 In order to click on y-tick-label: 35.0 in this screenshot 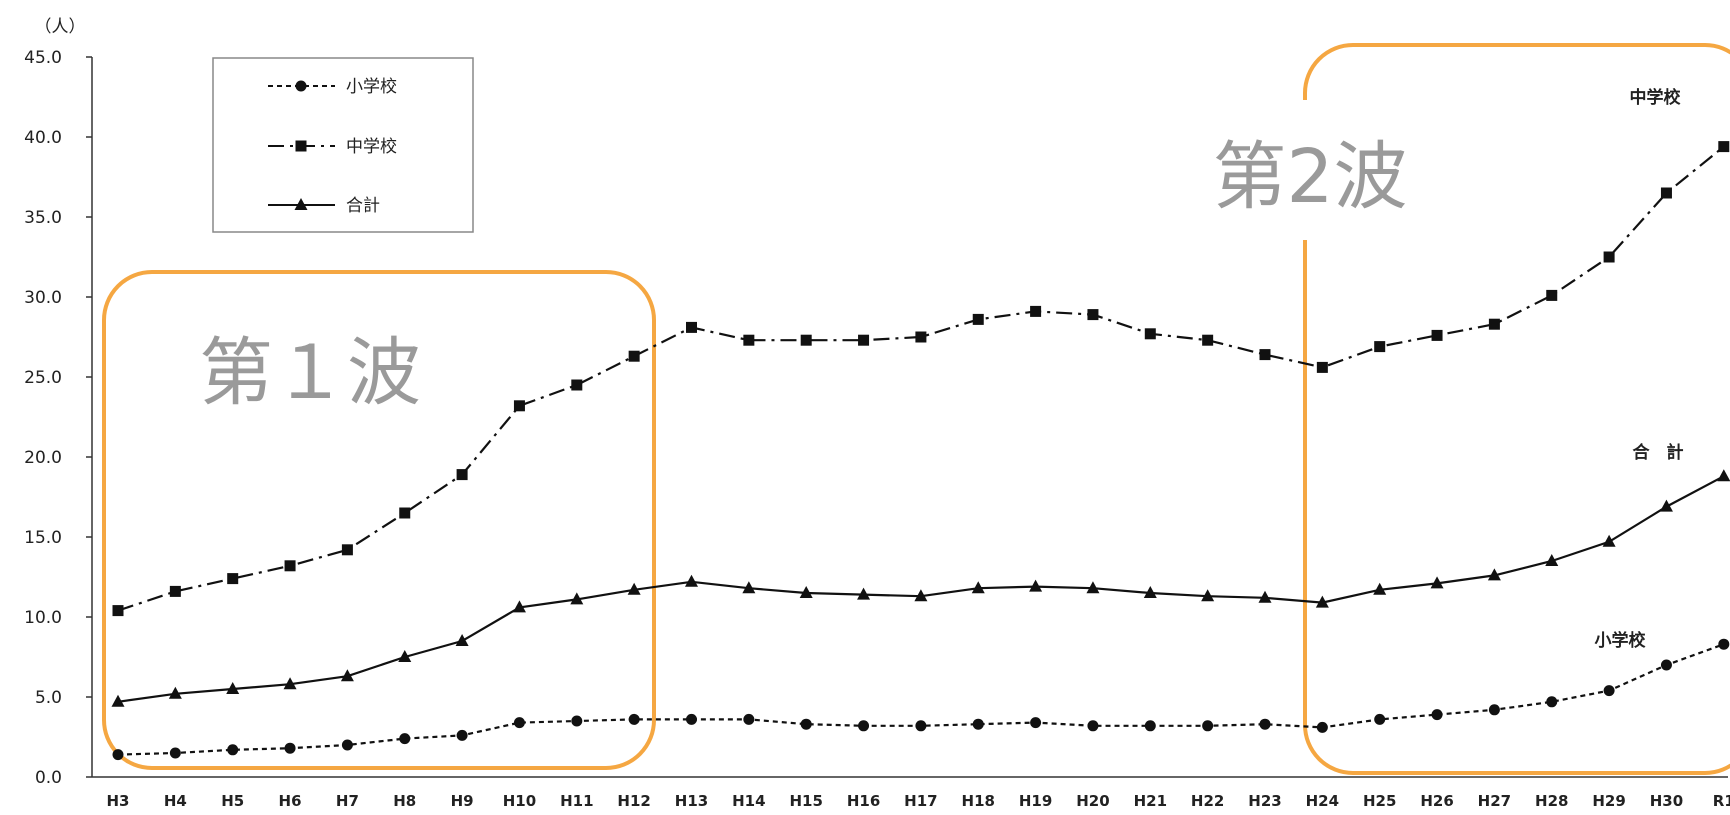, I will do `click(43, 218)`.